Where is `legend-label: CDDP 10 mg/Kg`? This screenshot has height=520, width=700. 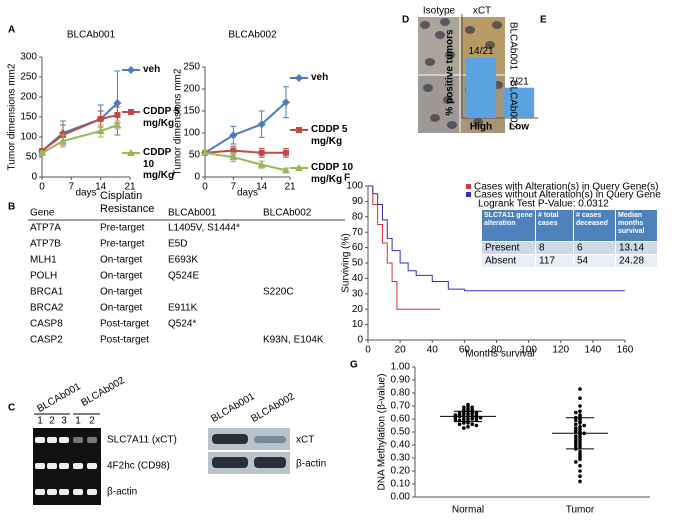
legend-label: CDDP 10 mg/Kg is located at coordinates (159, 164).